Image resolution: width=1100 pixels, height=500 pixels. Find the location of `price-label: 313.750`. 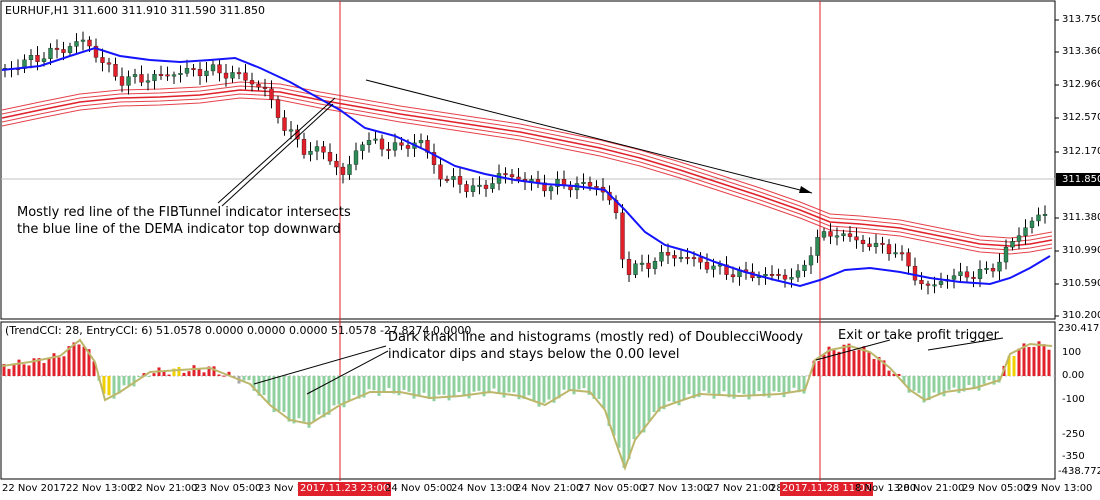

price-label: 313.750 is located at coordinates (1081, 19).